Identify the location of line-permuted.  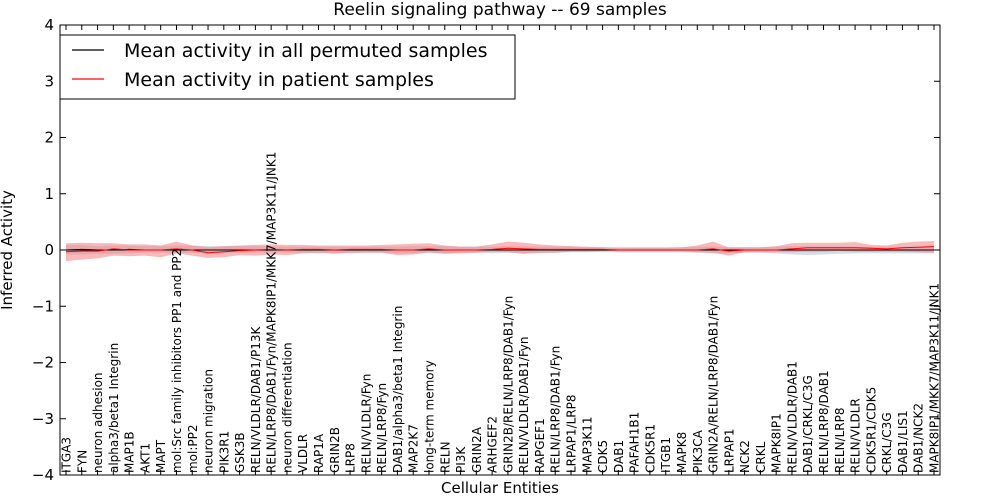
(499, 249).